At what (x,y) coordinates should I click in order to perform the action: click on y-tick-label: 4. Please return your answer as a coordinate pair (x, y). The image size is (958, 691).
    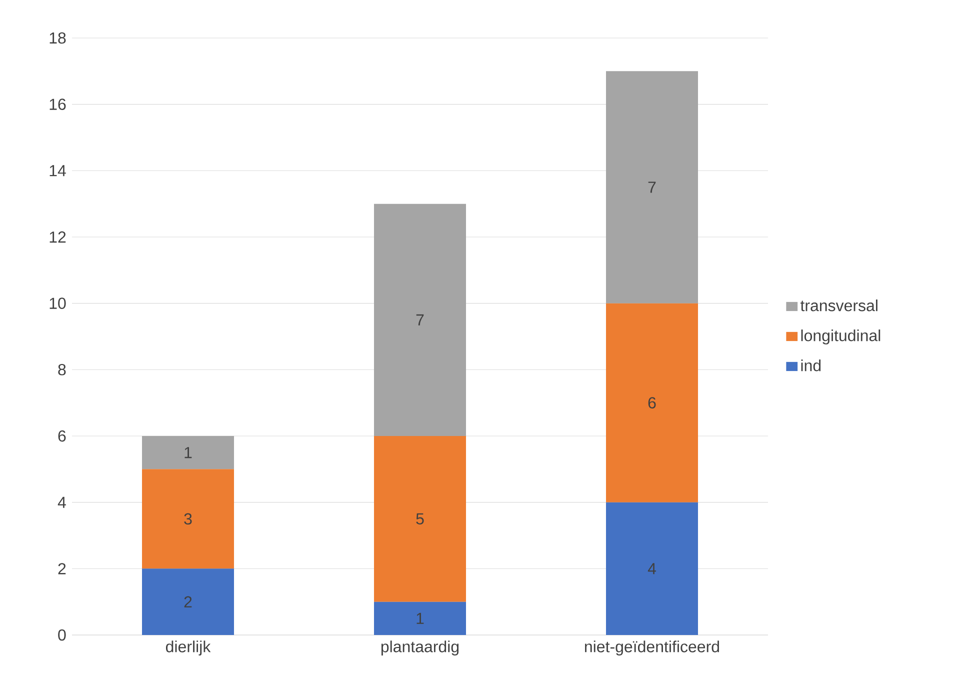
    Looking at the image, I should click on (62, 502).